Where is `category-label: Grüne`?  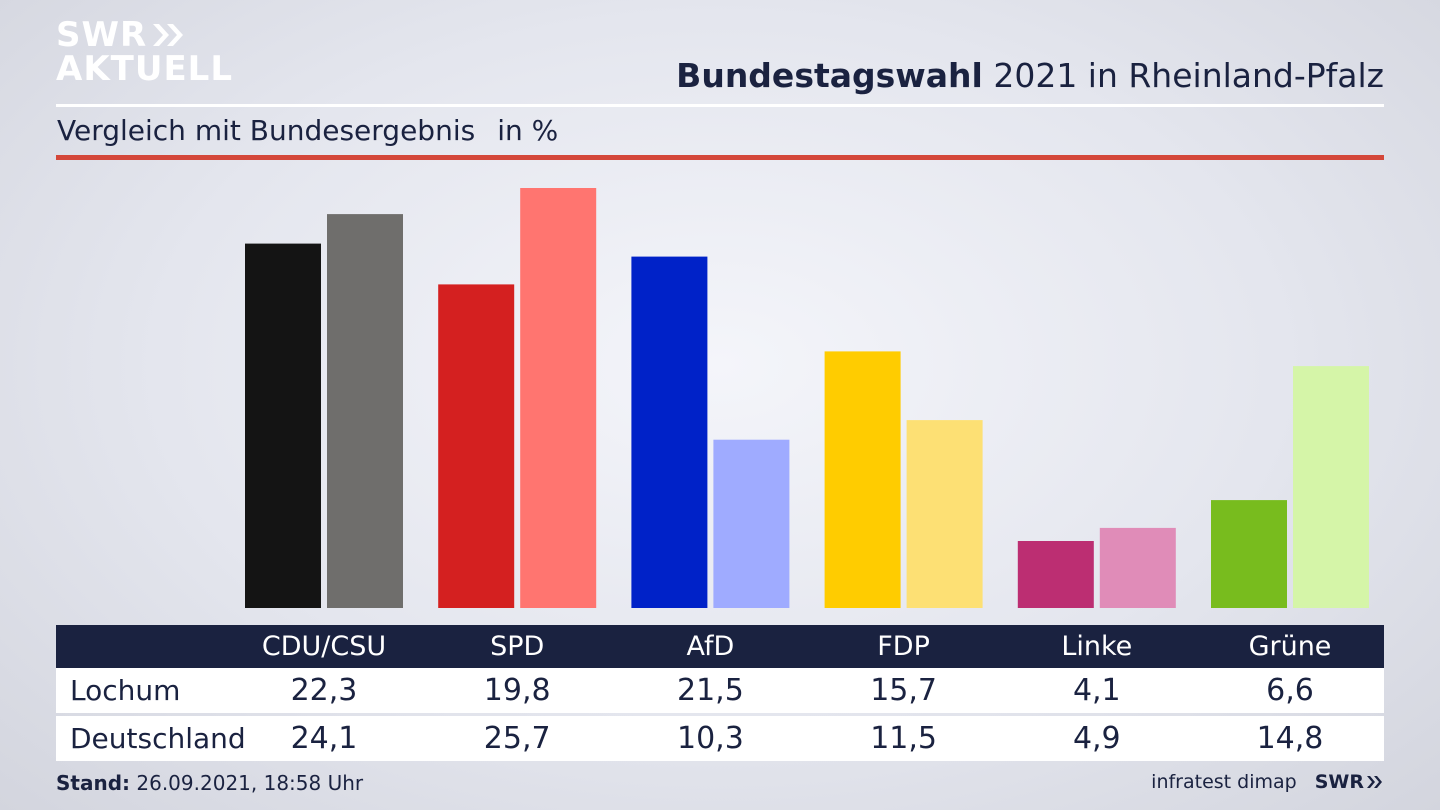 category-label: Grüne is located at coordinates (1290, 646).